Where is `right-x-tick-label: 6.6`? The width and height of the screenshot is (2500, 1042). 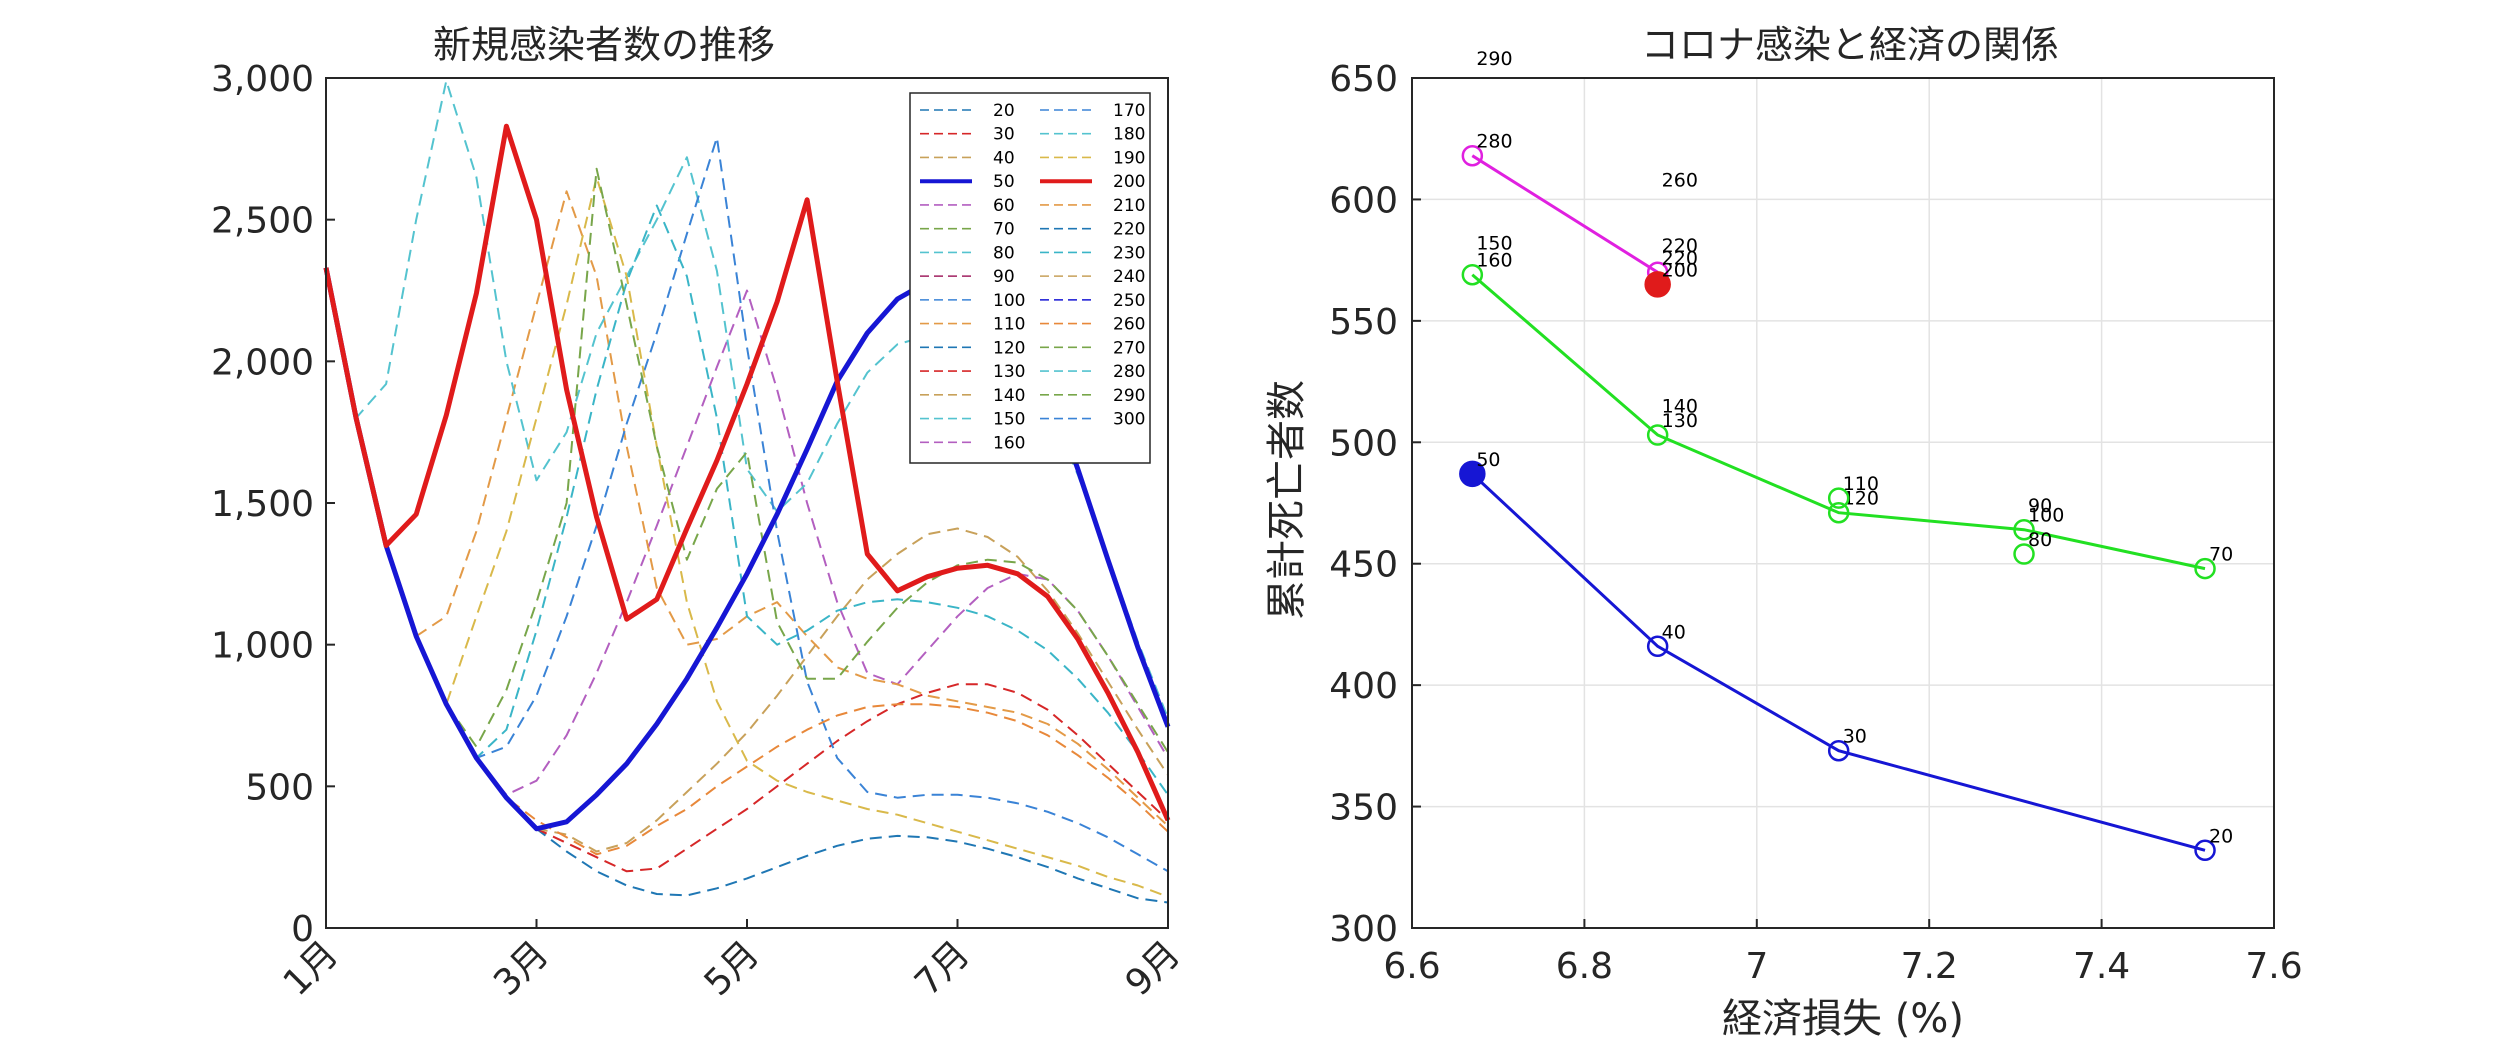
right-x-tick-label: 6.6 is located at coordinates (1411, 966).